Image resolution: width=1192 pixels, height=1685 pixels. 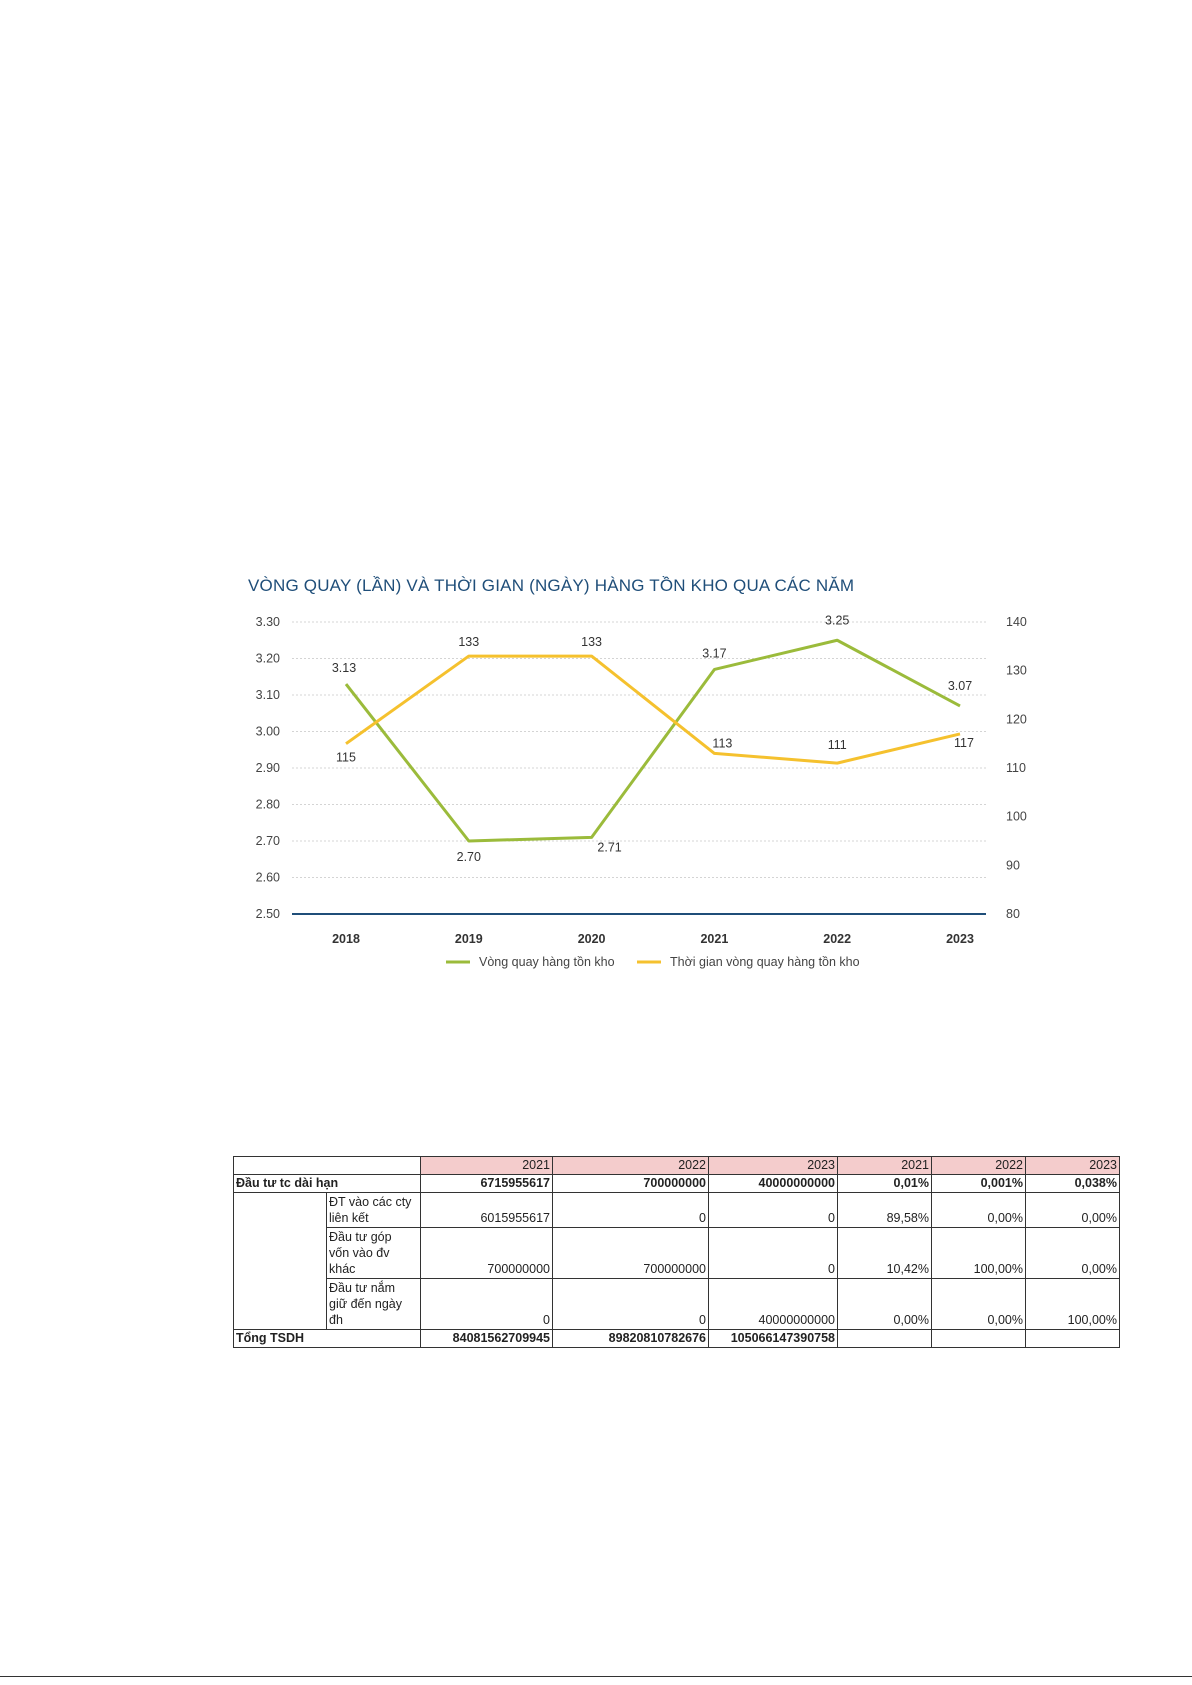 I want to click on value-cell: 105066147390758, so click(x=773, y=1338).